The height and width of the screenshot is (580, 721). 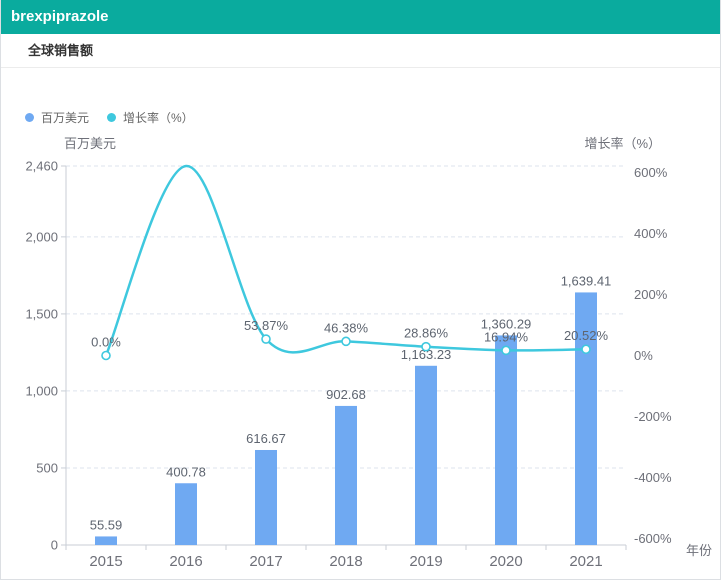 I want to click on line-value-label: 16.94%, so click(x=506, y=336).